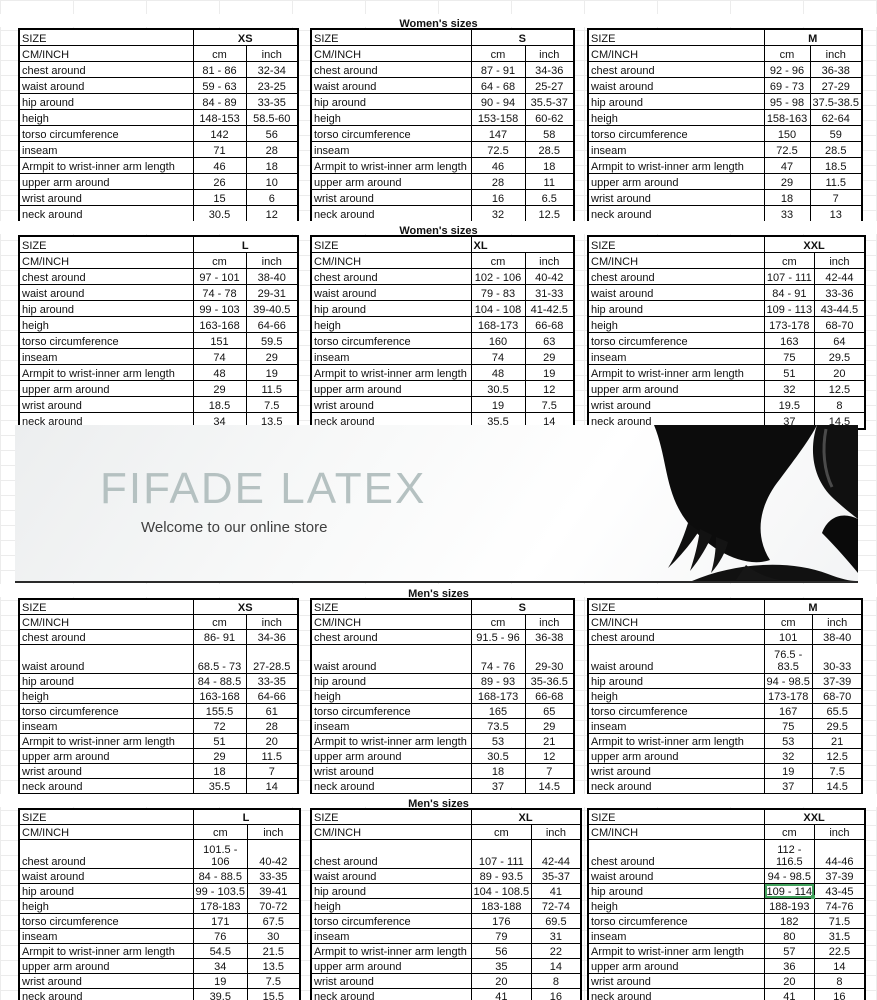 The height and width of the screenshot is (1000, 877). What do you see at coordinates (526, 816) in the screenshot?
I see `size-name: XL` at bounding box center [526, 816].